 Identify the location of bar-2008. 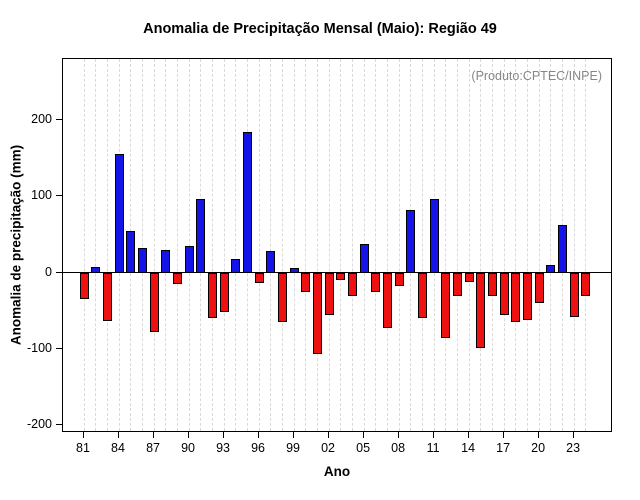
(399, 279).